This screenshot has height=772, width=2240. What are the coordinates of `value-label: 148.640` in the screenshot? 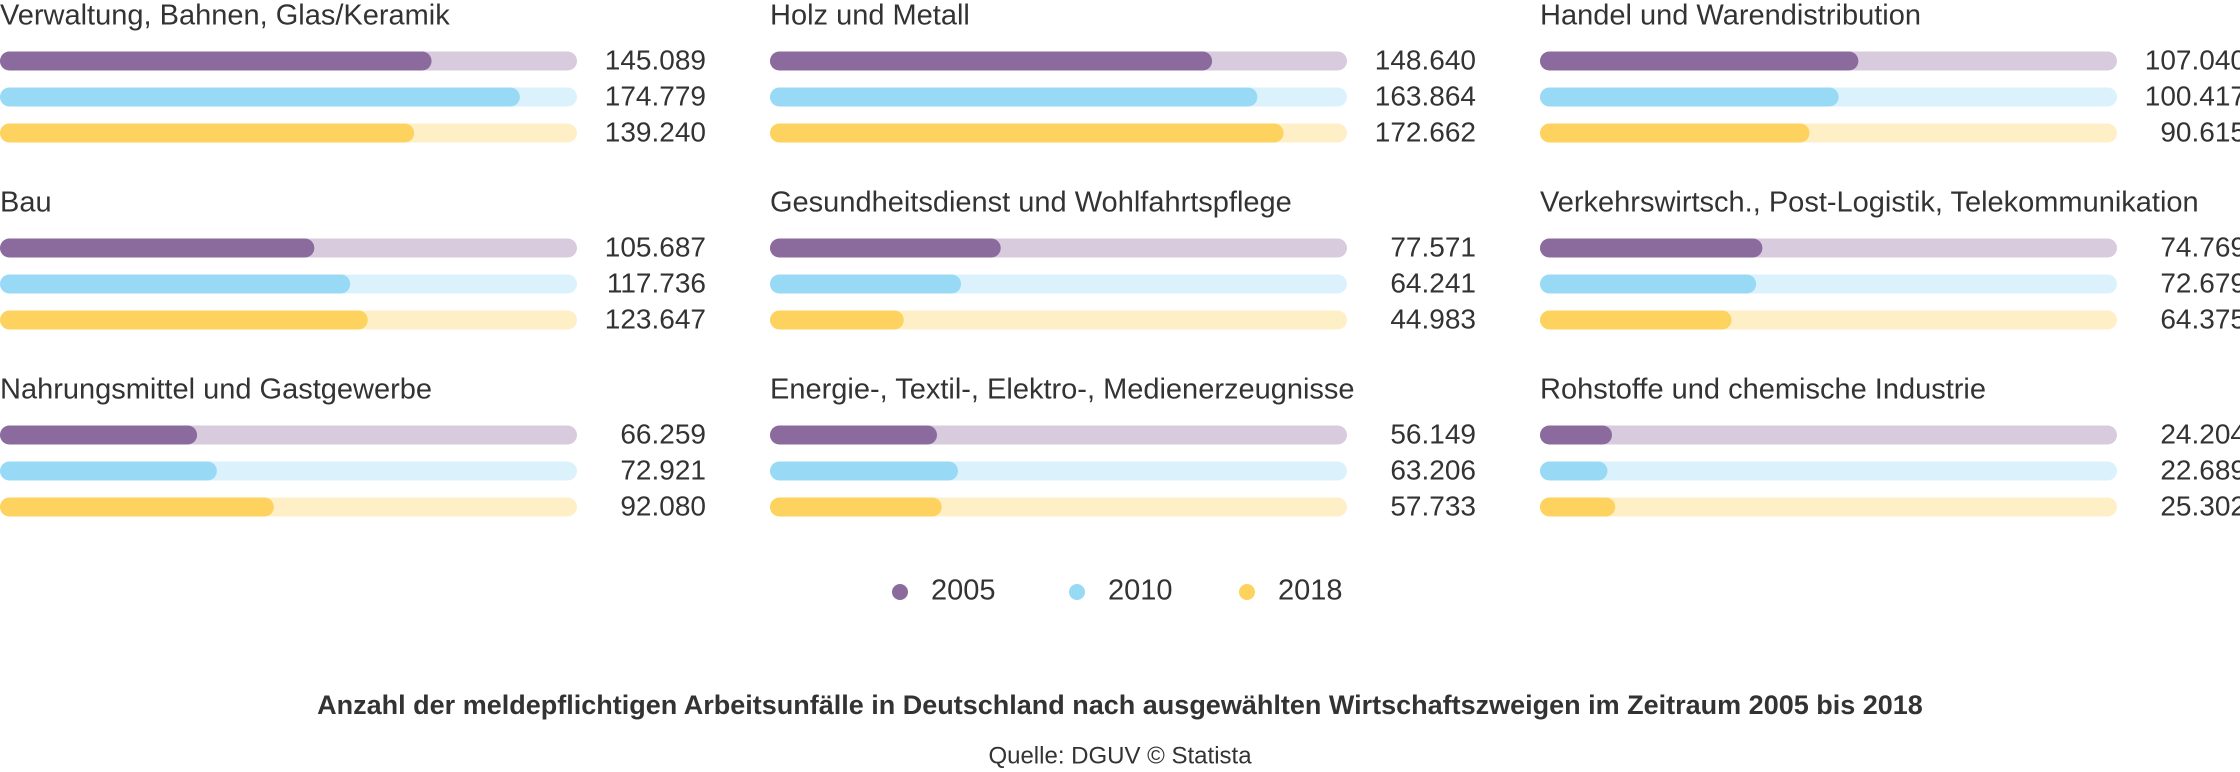 It's located at (1425, 59).